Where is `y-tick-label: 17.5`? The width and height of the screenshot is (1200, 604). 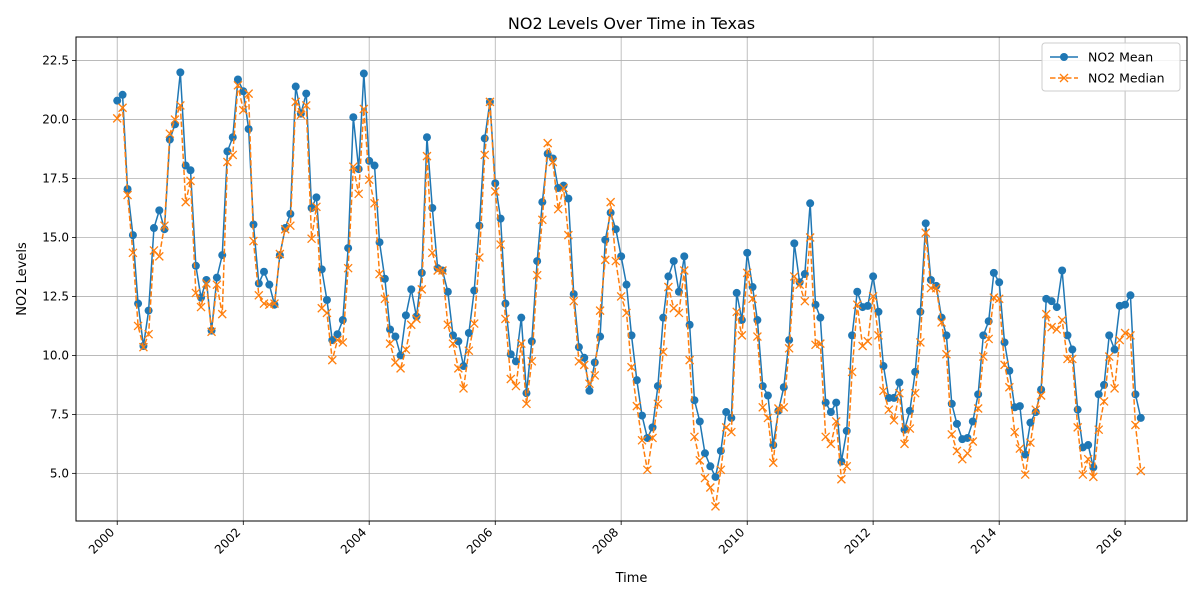 y-tick-label: 17.5 is located at coordinates (55, 179).